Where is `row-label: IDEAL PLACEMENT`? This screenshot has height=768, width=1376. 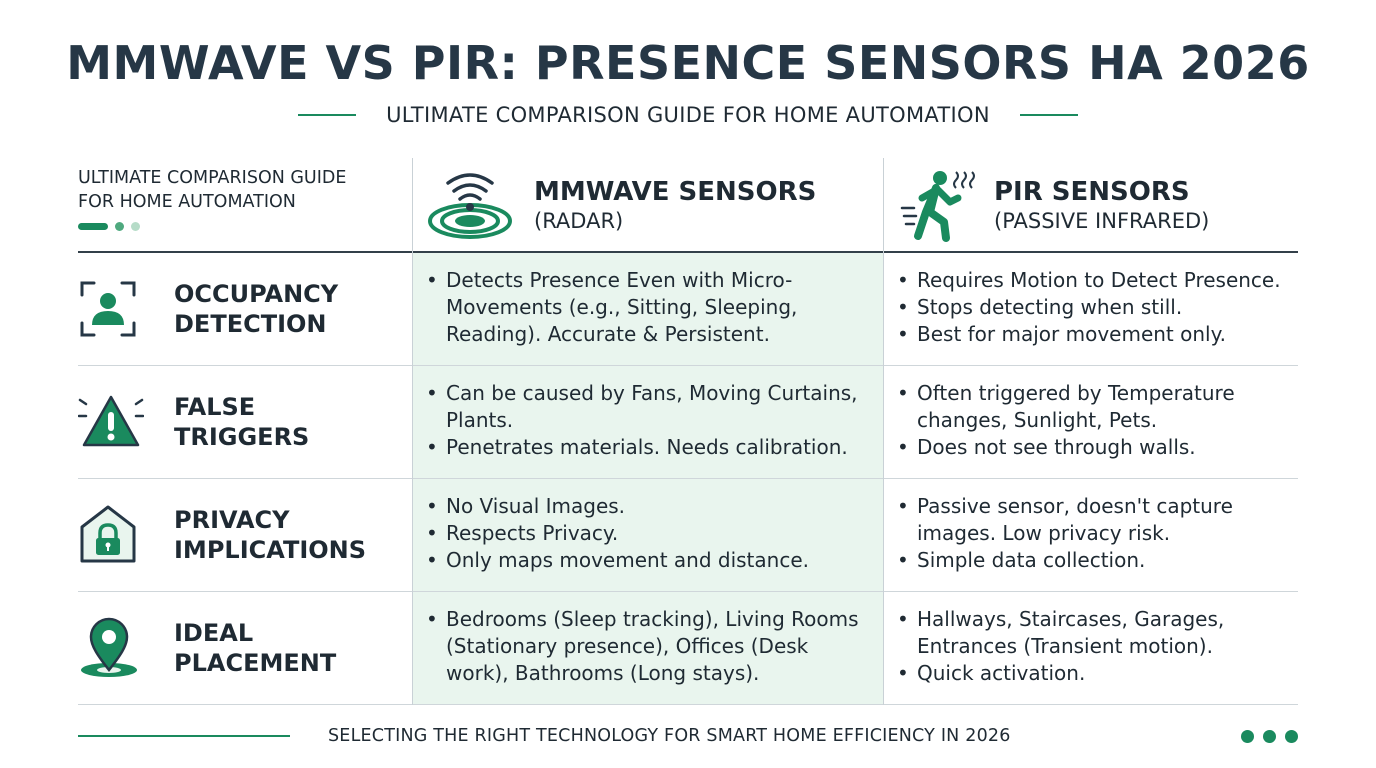
row-label: IDEAL PLACEMENT is located at coordinates (255, 648).